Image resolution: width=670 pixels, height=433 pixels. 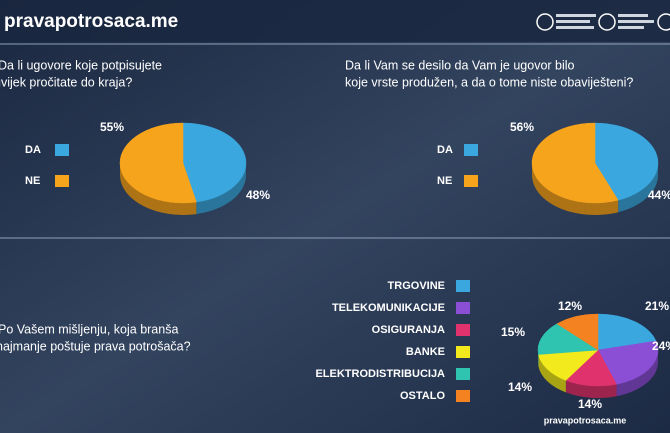 I want to click on header-site: pravapotrosaca.me, so click(x=91, y=21).